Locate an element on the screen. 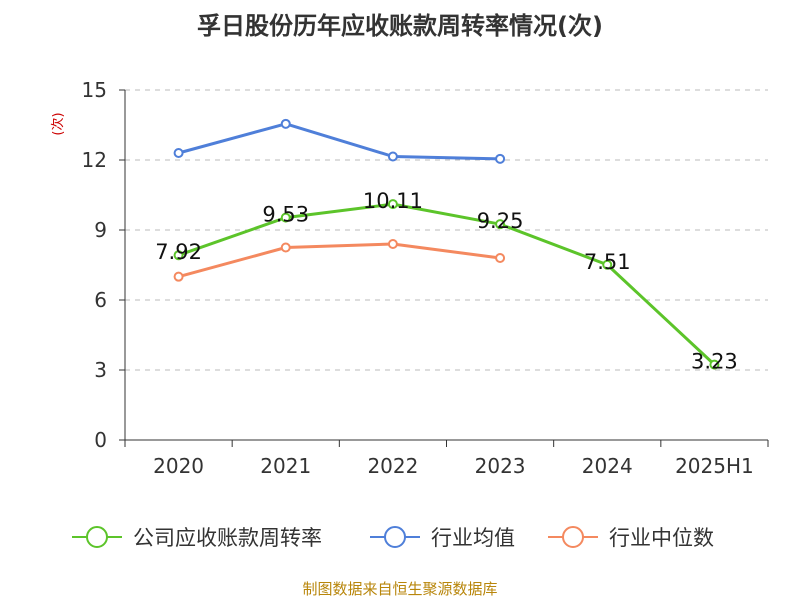 Image resolution: width=800 pixels, height=600 pixels. data-label: 9.25 is located at coordinates (500, 221).